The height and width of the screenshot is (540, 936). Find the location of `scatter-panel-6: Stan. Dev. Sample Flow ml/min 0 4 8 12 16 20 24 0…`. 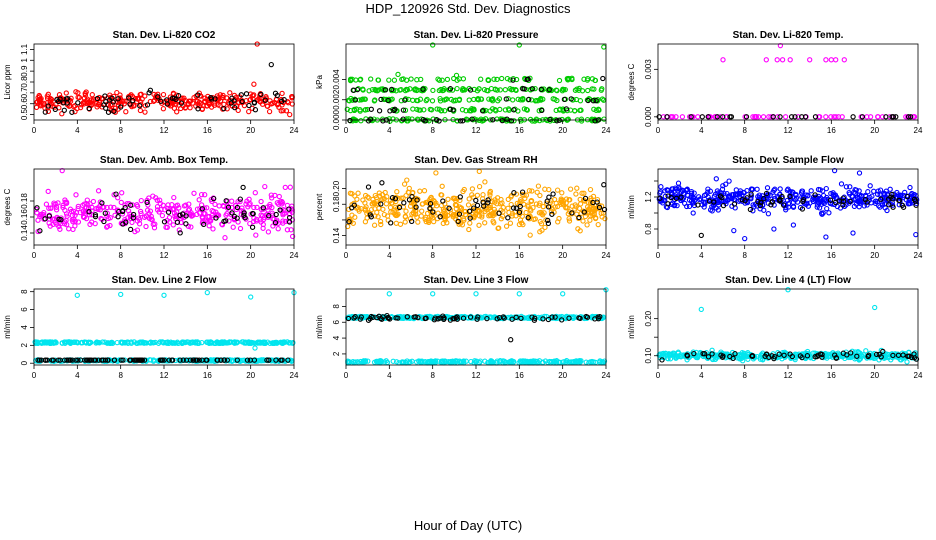

scatter-panel-6: Stan. Dev. Sample Flow ml/min 0 4 8 12 16 20 24 0… is located at coordinates (775, 207).